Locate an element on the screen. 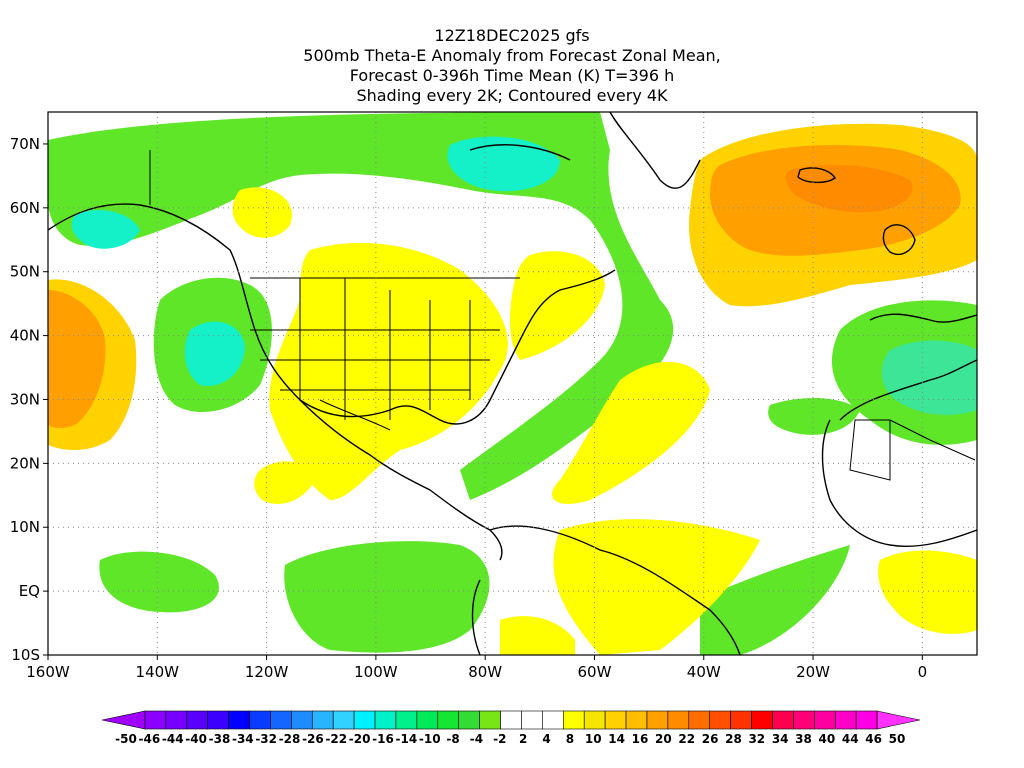  colorbar-label: -2 is located at coordinates (500, 739).